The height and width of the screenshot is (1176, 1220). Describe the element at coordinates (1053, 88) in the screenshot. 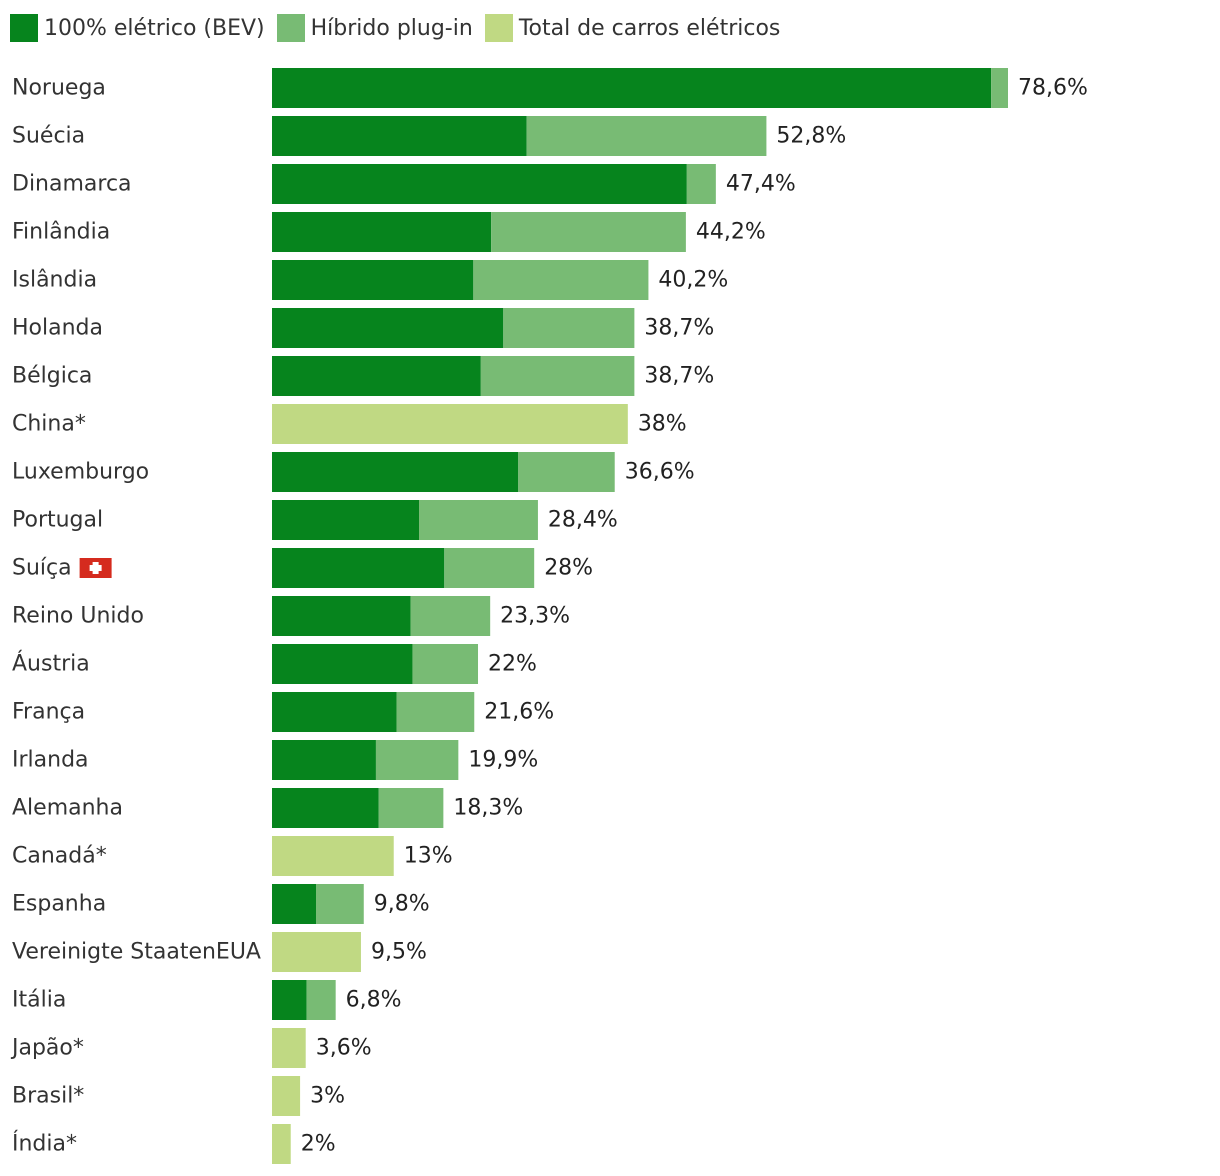

I see `value-label-noruega: 78,6%` at that location.